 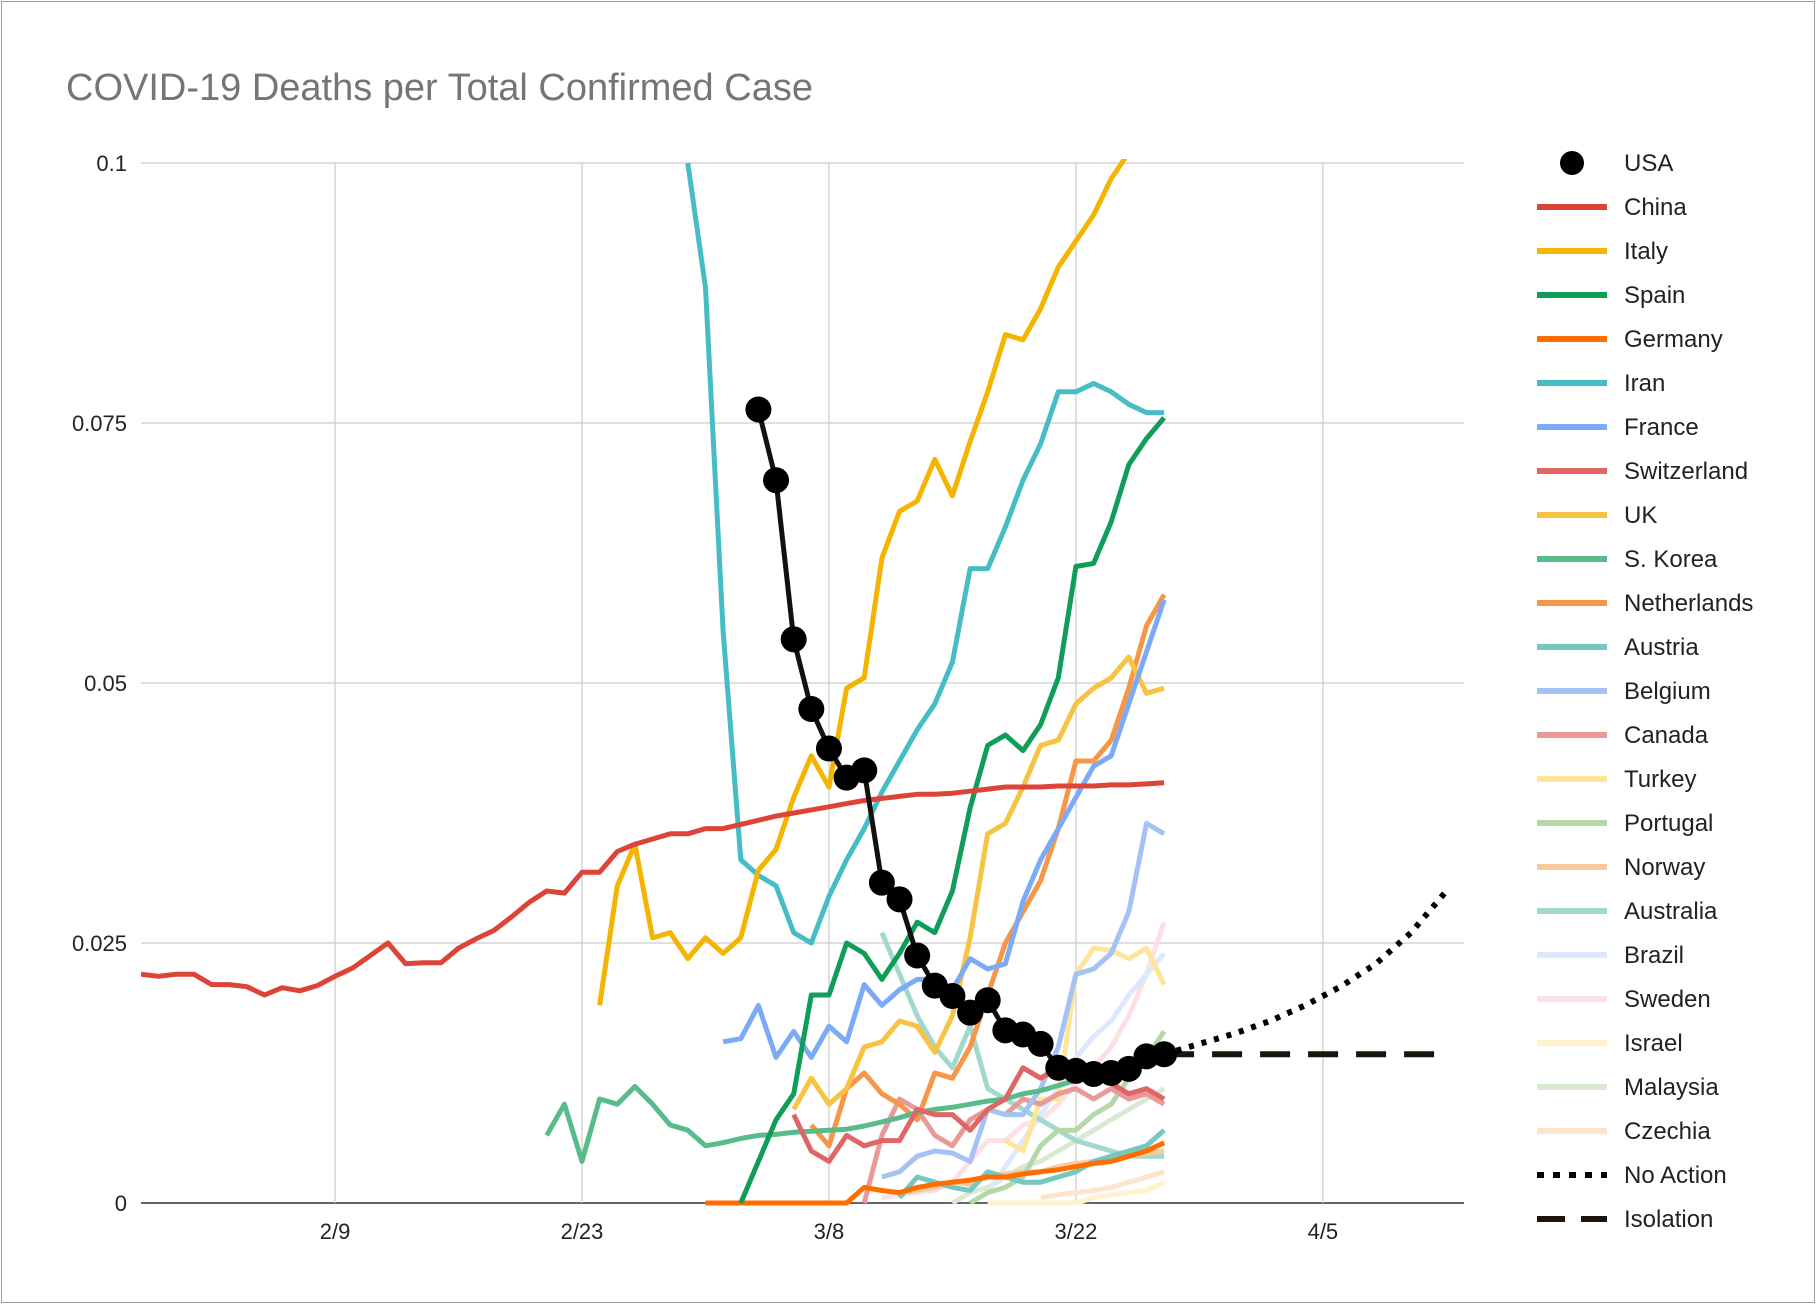 I want to click on legend-item-australia: Australia, so click(x=1627, y=911).